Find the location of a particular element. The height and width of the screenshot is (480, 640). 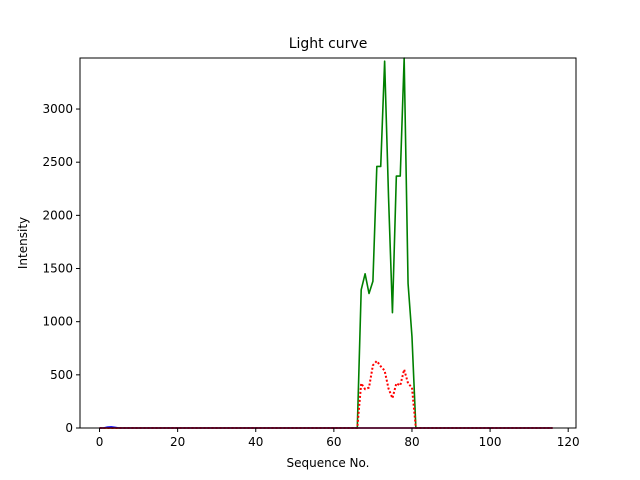

x-tick-label: 120 is located at coordinates (568, 442).